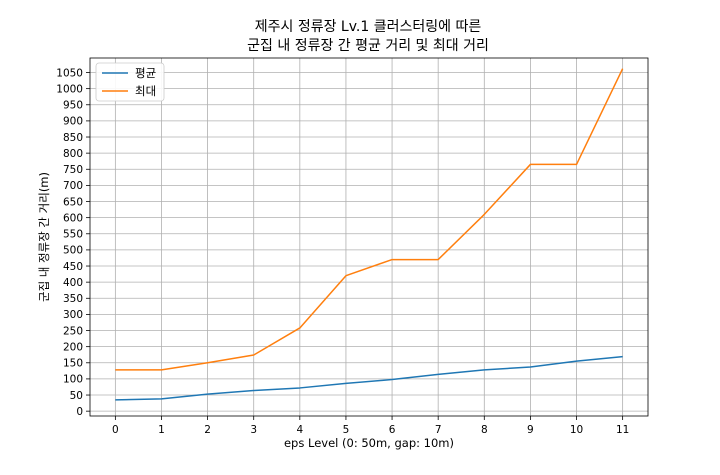 This screenshot has height=475, width=720. Describe the element at coordinates (145, 73) in the screenshot. I see `legend-label-mean: 평균` at that location.